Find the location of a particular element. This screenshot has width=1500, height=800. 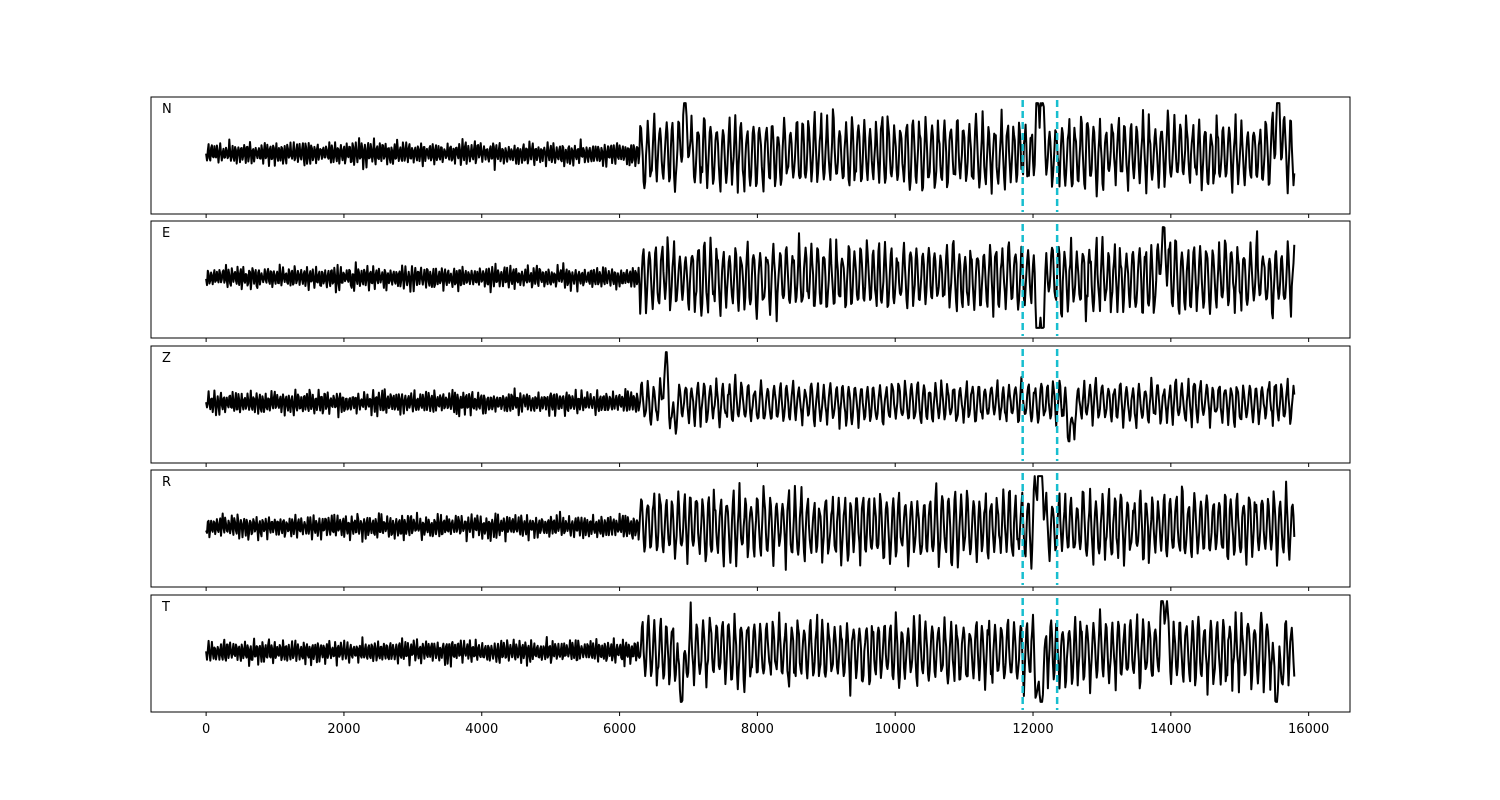

panel-r: R is located at coordinates (750, 530).